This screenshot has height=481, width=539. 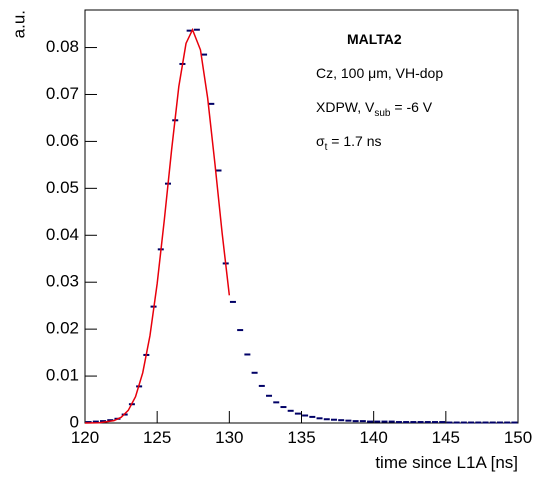 I want to click on y-tick-label: 0.05, so click(x=62, y=187).